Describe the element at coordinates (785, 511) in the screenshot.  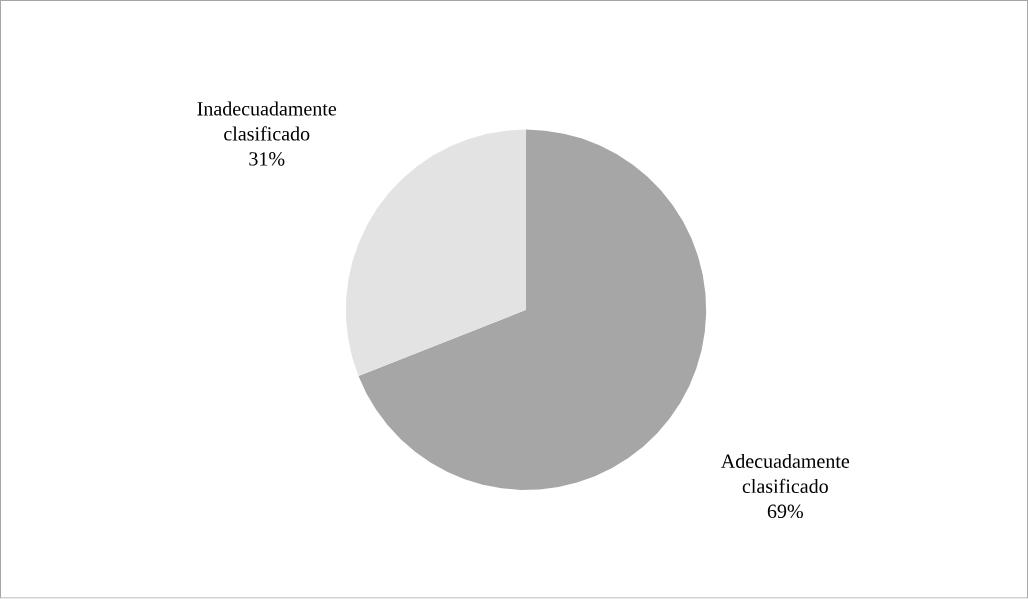
I see `data-label: 69%` at that location.